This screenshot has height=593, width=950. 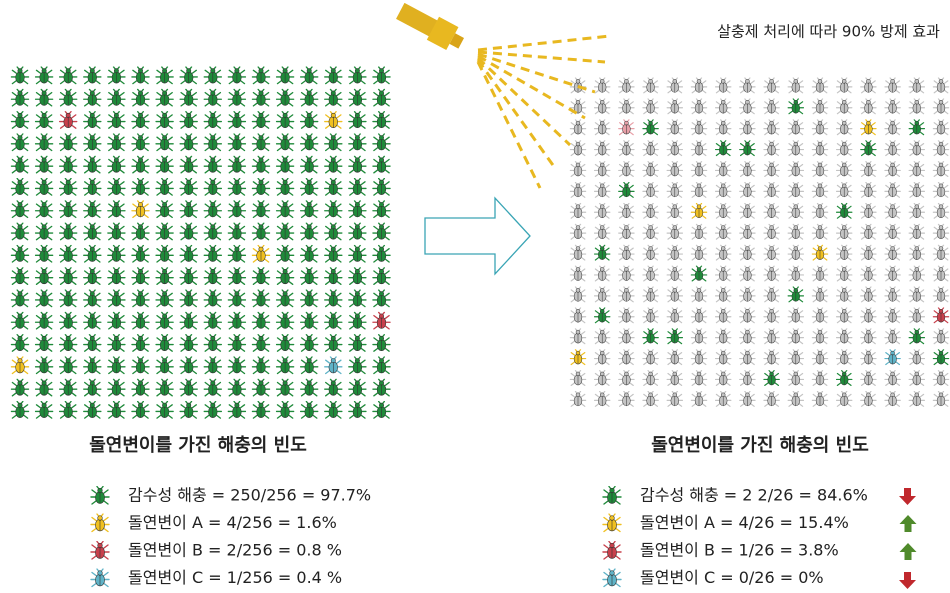 What do you see at coordinates (760, 445) in the screenshot?
I see `caption: 돌연변이를 가진 해충의 빈도` at bounding box center [760, 445].